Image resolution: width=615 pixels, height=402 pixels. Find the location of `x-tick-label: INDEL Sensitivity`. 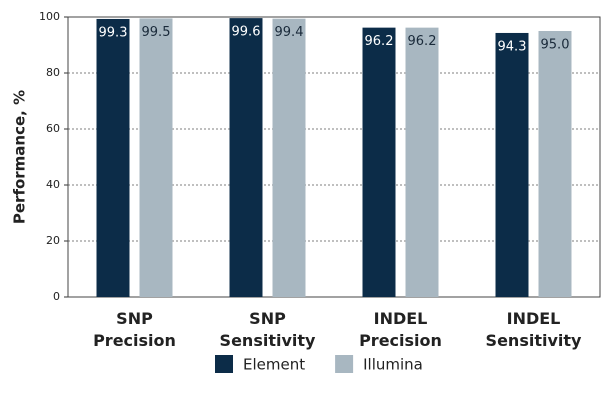

x-tick-label: INDEL Sensitivity is located at coordinates (534, 329).